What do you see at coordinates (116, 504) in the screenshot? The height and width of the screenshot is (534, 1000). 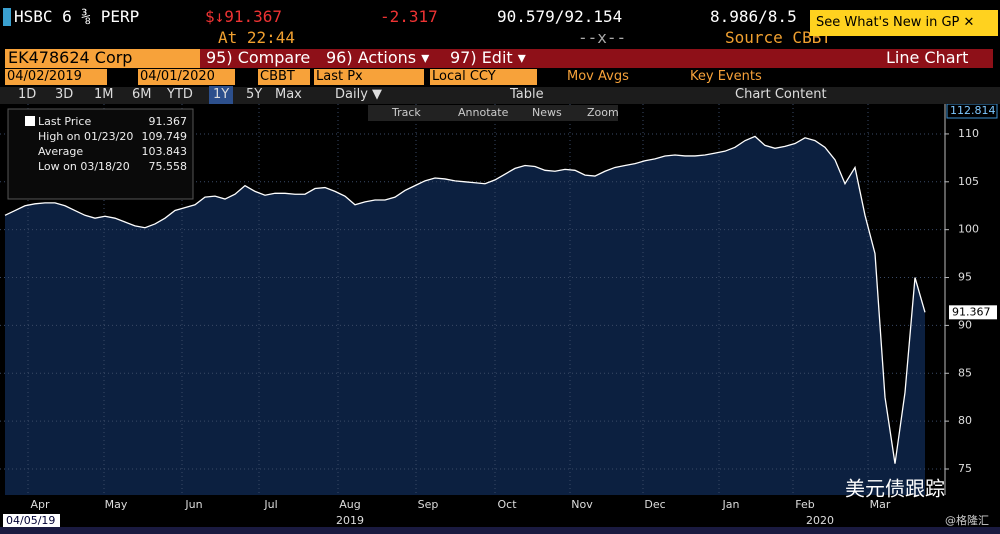 I see `x-tick-label: May` at bounding box center [116, 504].